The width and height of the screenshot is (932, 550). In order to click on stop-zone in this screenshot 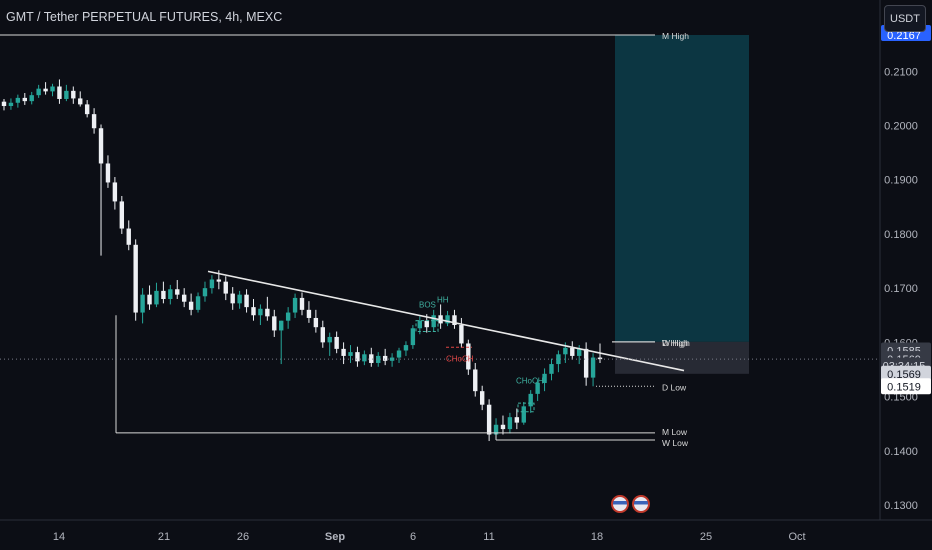, I will do `click(682, 357)`.